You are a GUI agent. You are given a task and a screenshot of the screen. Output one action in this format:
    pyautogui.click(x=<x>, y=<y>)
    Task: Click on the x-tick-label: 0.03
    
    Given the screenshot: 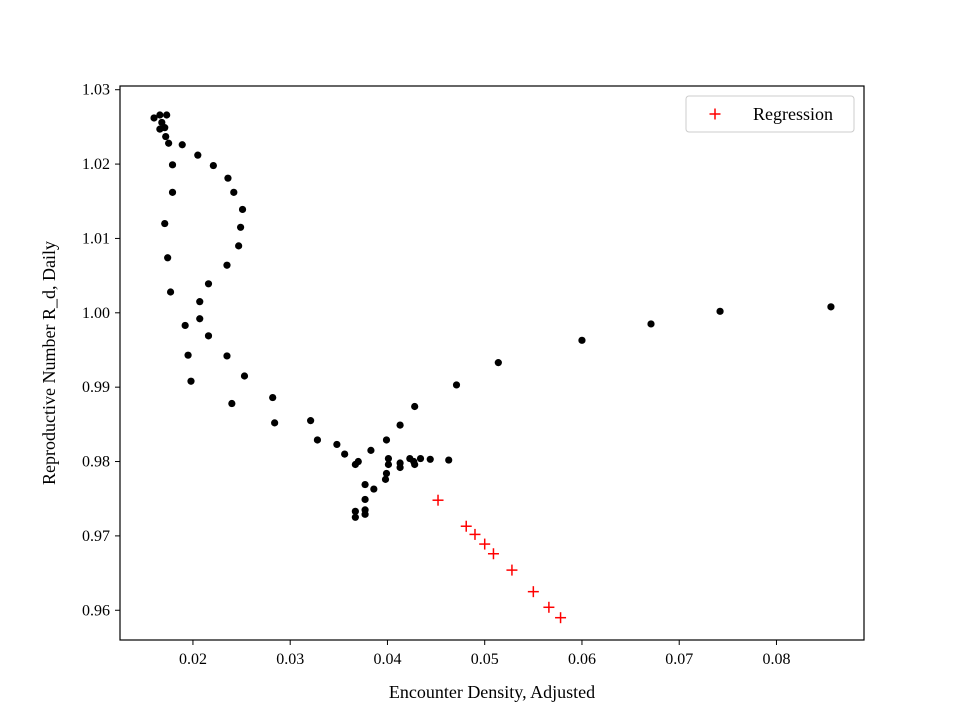 What is the action you would take?
    pyautogui.click(x=290, y=659)
    